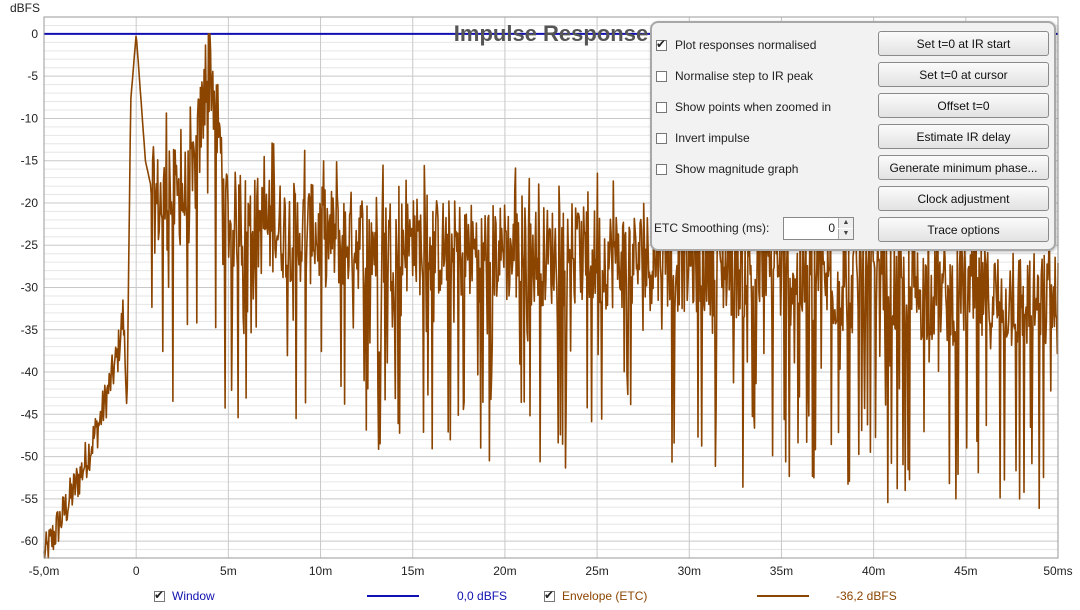 The height and width of the screenshot is (610, 1080). What do you see at coordinates (963, 198) in the screenshot?
I see `clock-adjustment-button: Clock adjustment` at bounding box center [963, 198].